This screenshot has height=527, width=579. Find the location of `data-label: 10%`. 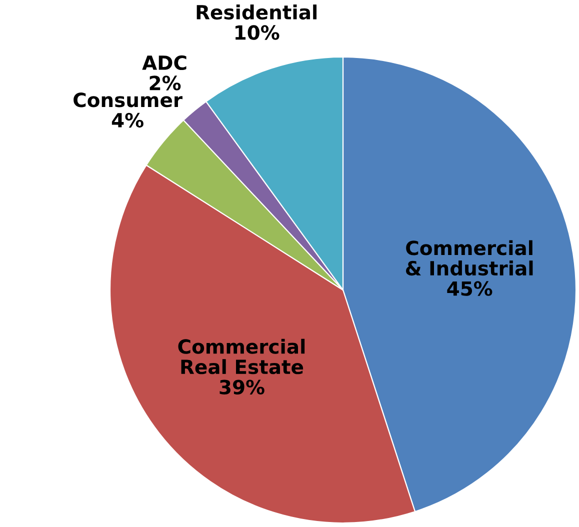

data-label: 10% is located at coordinates (258, 32).